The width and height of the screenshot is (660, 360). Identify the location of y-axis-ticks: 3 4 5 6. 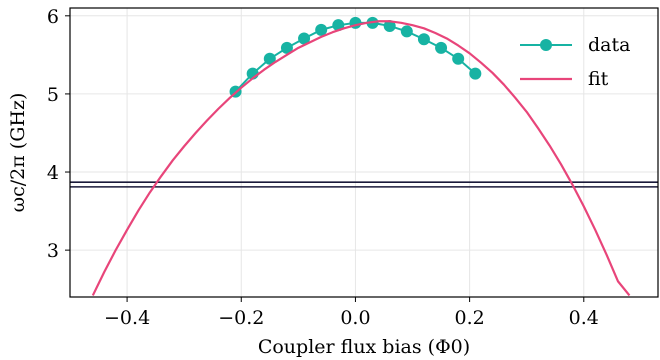
(58, 134).